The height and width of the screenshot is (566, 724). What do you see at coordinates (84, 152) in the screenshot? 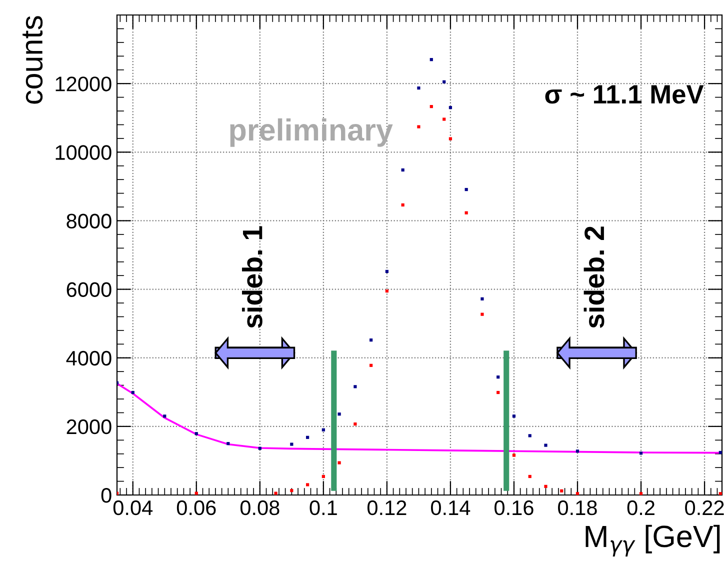
I see `y-tick-label: 10000` at bounding box center [84, 152].